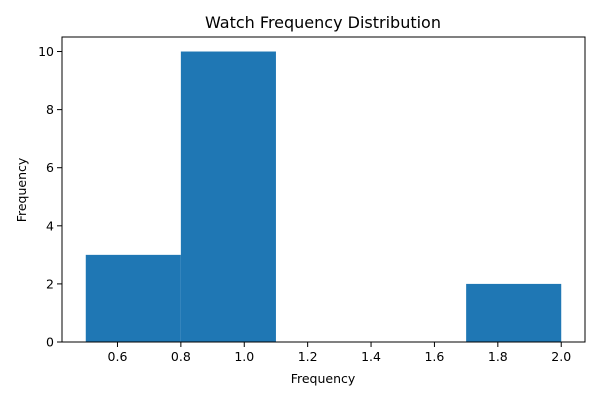 This screenshot has height=400, width=600. Describe the element at coordinates (50, 109) in the screenshot. I see `y-tick-label: 8` at that location.